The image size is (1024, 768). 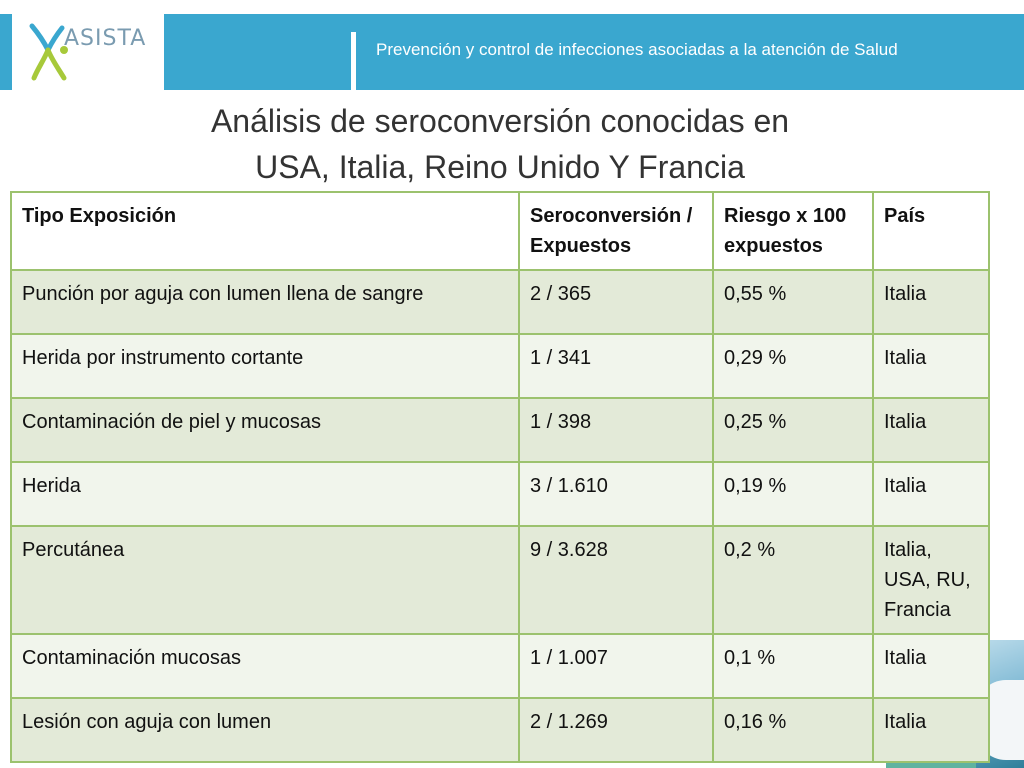 What do you see at coordinates (793, 231) in the screenshot?
I see `header-riesgo: Riesgo x 100 expuestos` at bounding box center [793, 231].